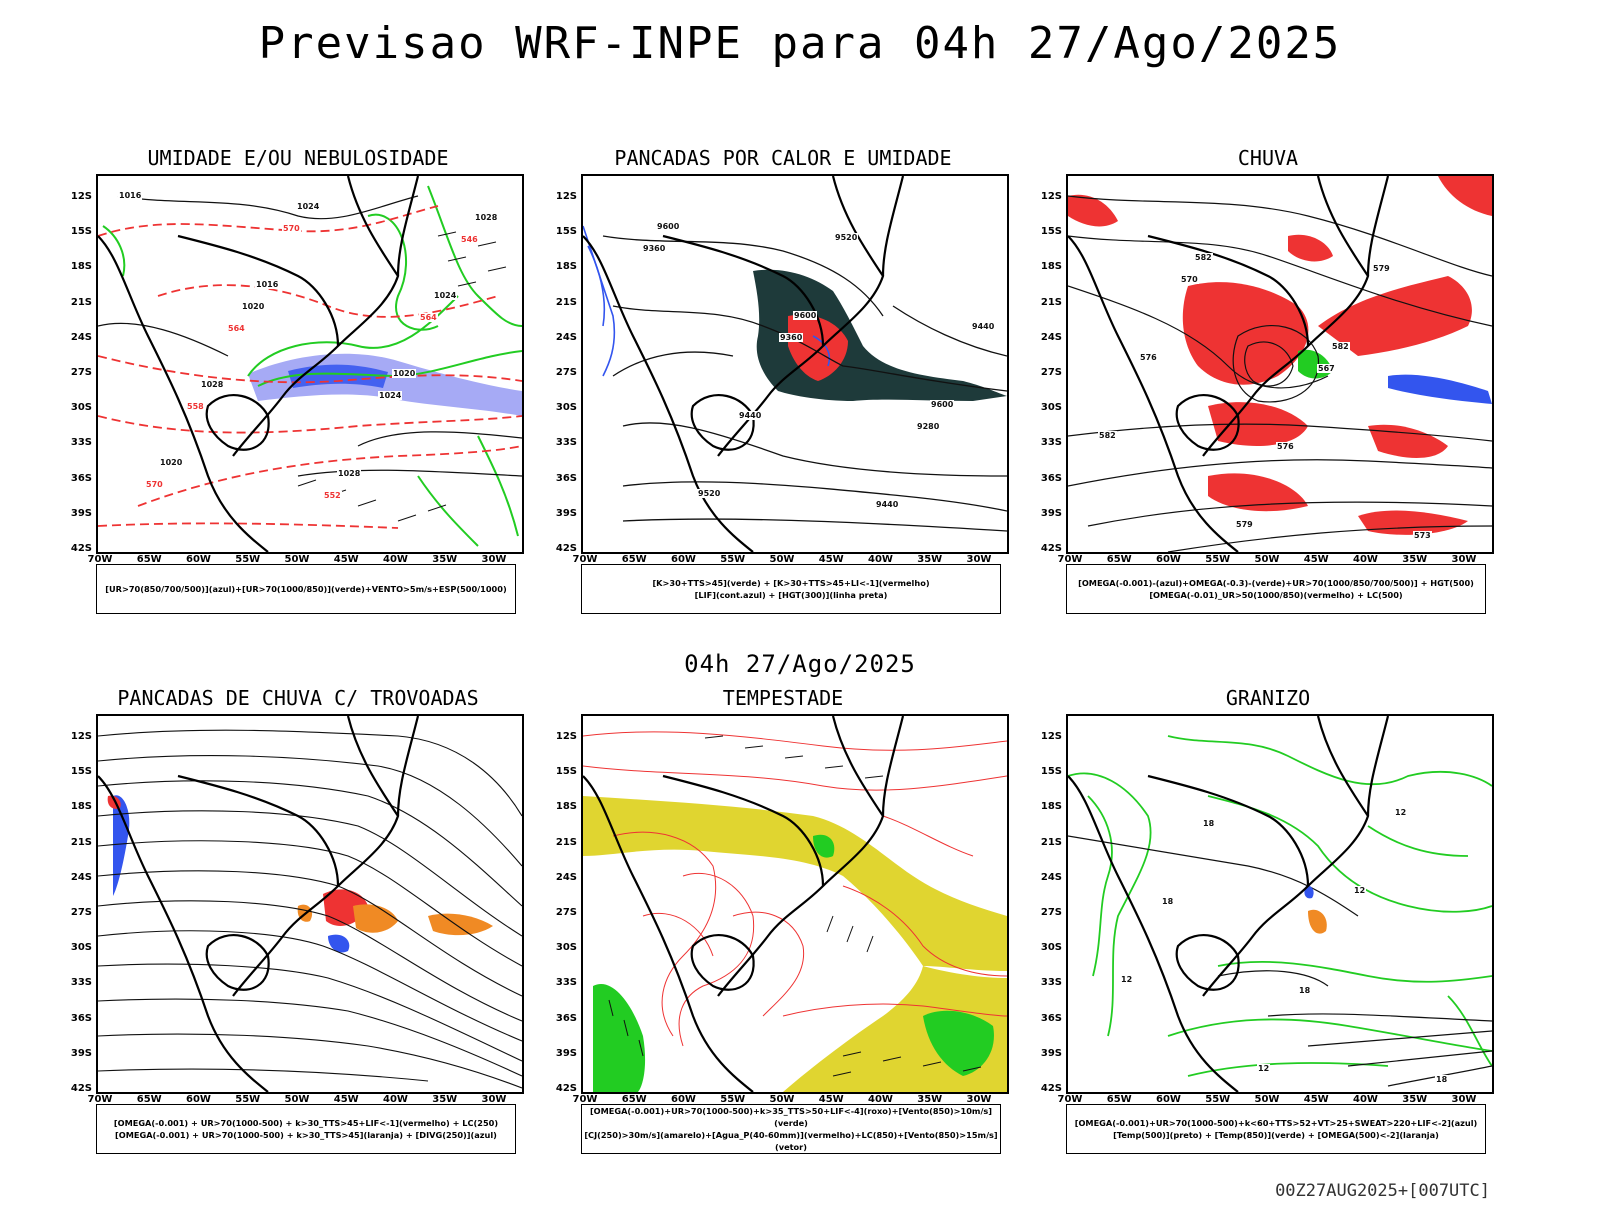 The width and height of the screenshot is (1600, 1206). I want to click on panel-granizo: GRANIZO, so click(1278, 946).